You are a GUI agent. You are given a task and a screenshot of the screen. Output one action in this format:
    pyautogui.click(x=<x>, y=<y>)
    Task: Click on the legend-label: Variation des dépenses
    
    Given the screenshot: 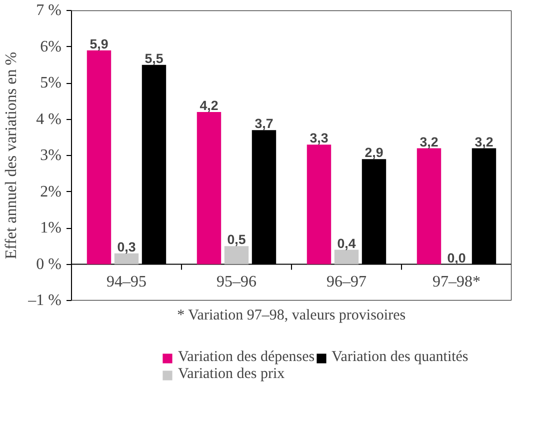 What is the action you would take?
    pyautogui.click(x=246, y=357)
    